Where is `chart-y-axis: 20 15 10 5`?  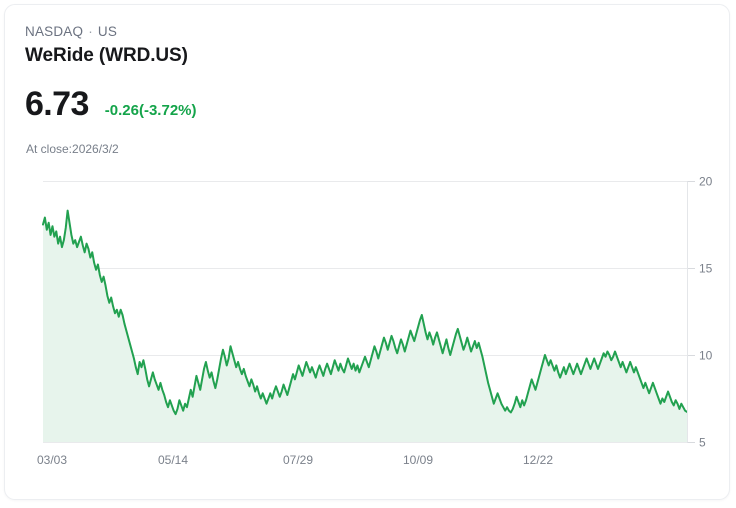
chart-y-axis: 20 15 10 5 is located at coordinates (700, 312).